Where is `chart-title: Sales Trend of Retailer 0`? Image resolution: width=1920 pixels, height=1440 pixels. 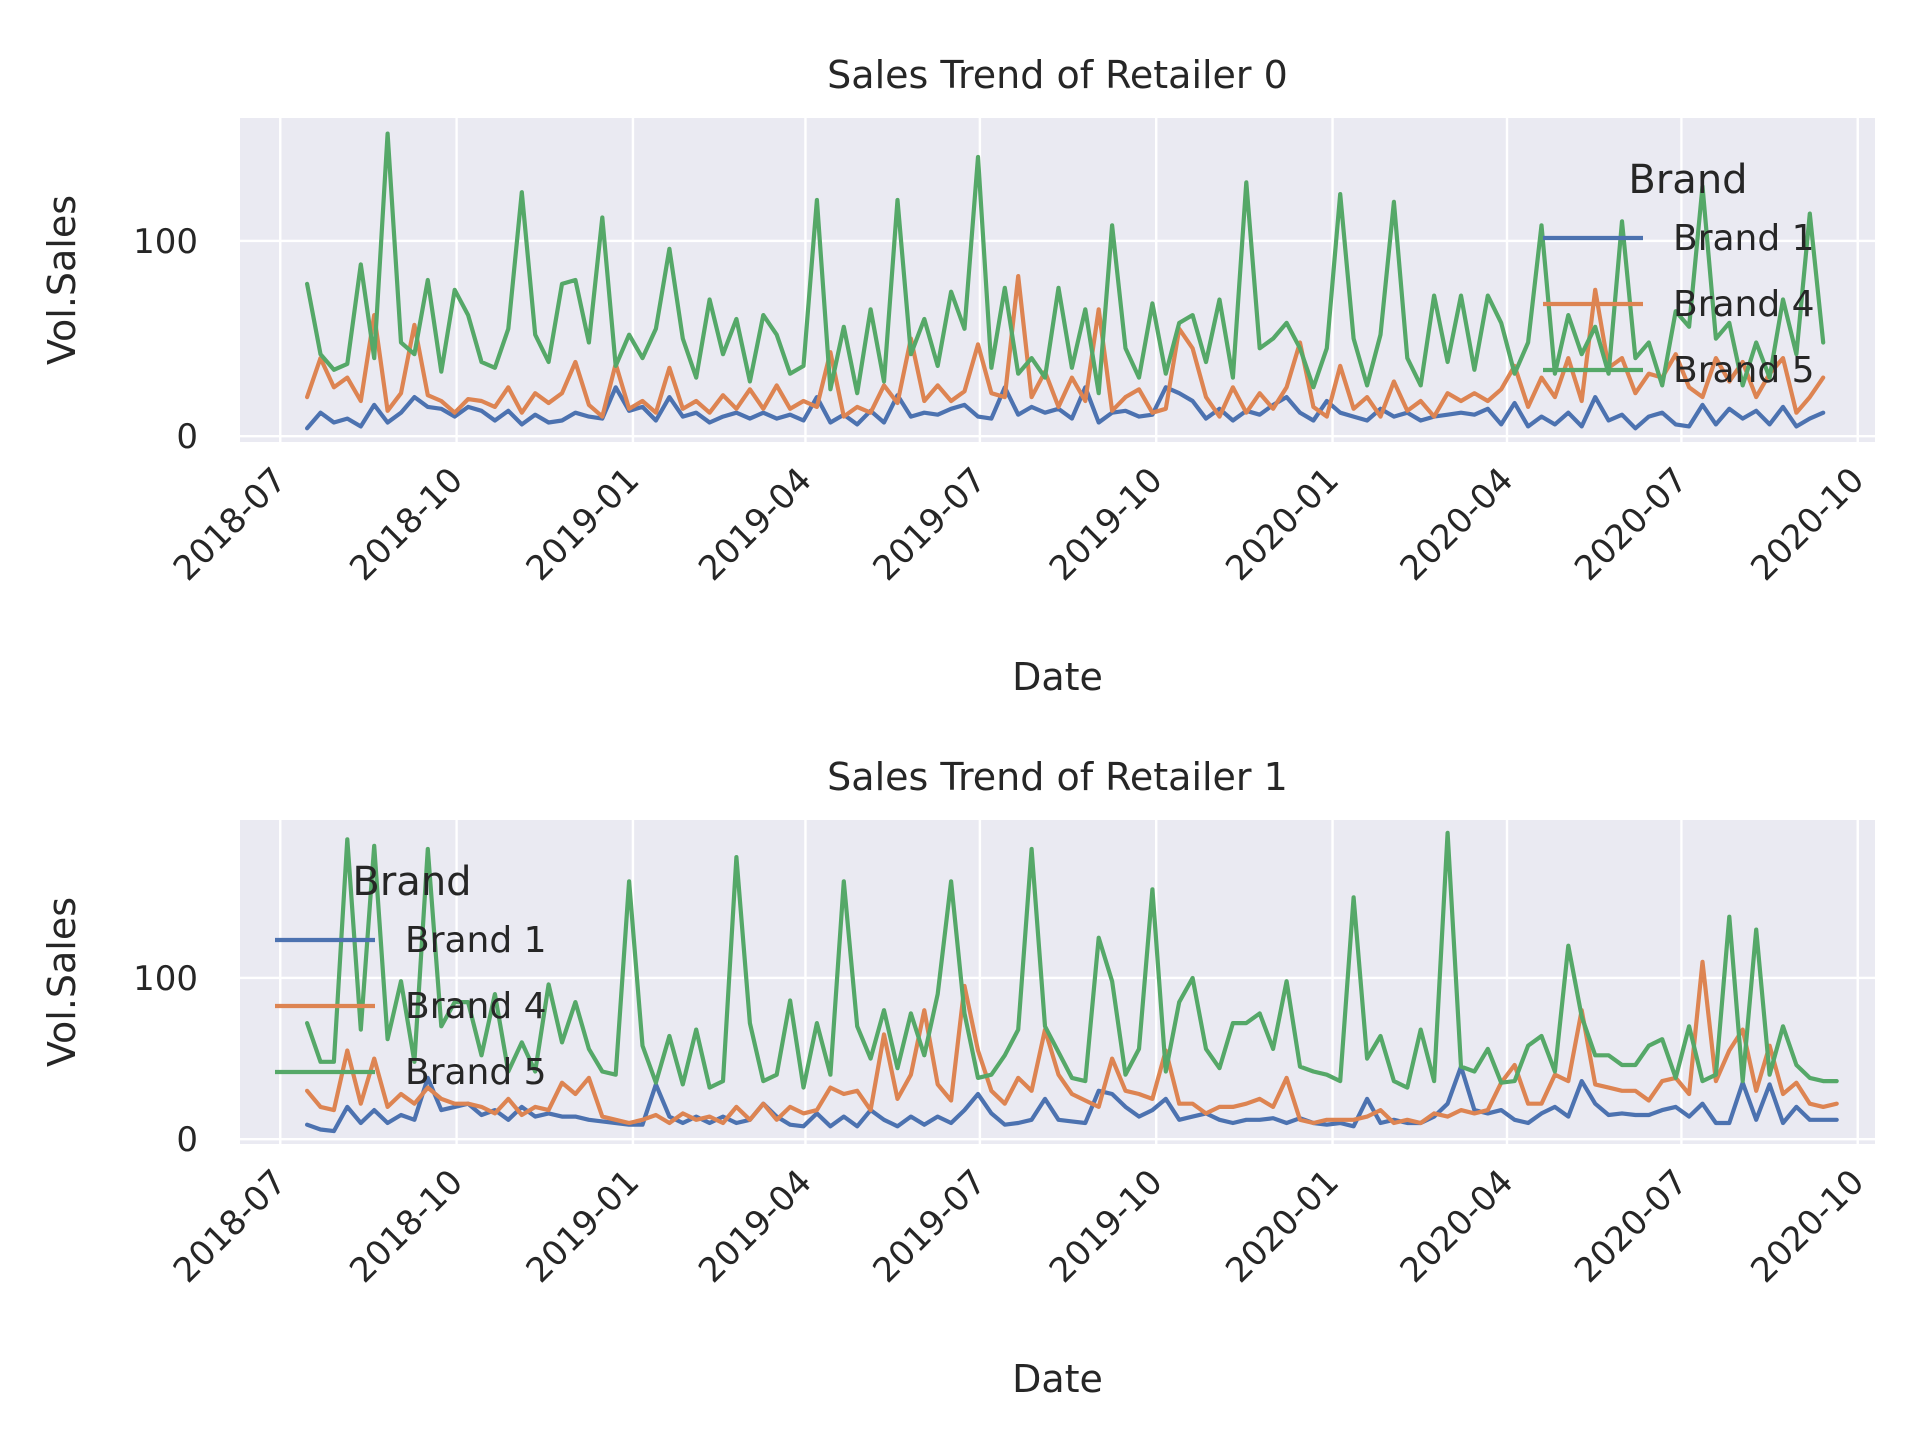
chart-title: Sales Trend of Retailer 0 is located at coordinates (1057, 75).